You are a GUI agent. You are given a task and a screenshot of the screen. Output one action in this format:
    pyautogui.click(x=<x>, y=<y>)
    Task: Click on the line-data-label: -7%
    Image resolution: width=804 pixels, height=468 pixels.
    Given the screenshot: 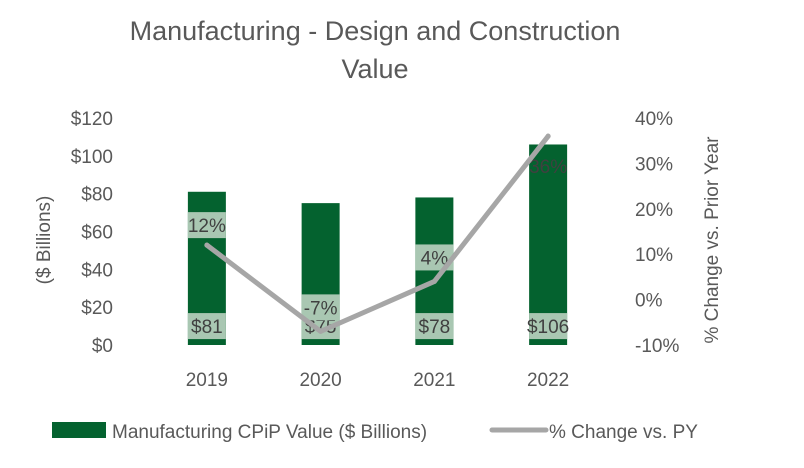 What is the action you would take?
    pyautogui.click(x=321, y=308)
    